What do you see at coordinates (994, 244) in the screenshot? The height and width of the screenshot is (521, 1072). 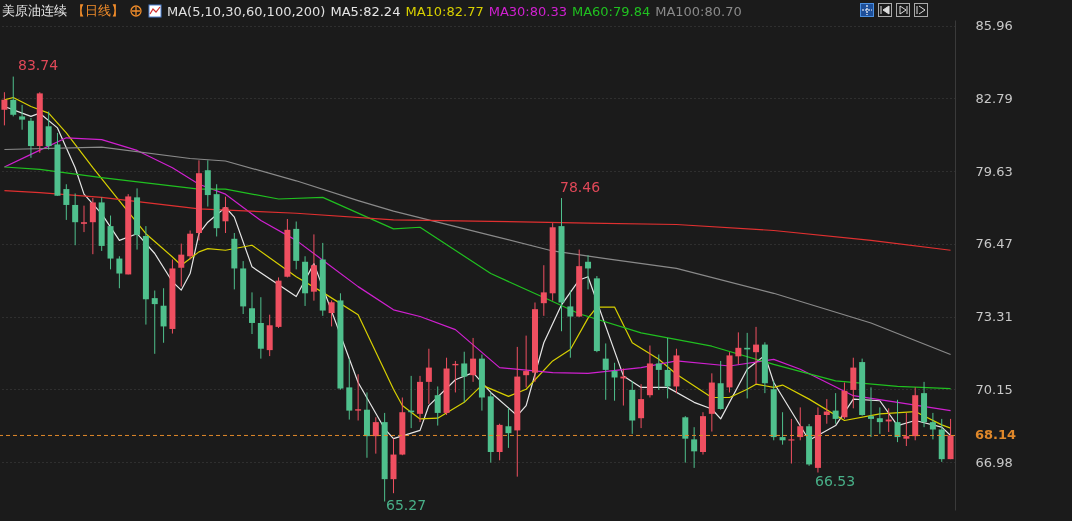 I see `y-tick-label: 76.47` at bounding box center [994, 244].